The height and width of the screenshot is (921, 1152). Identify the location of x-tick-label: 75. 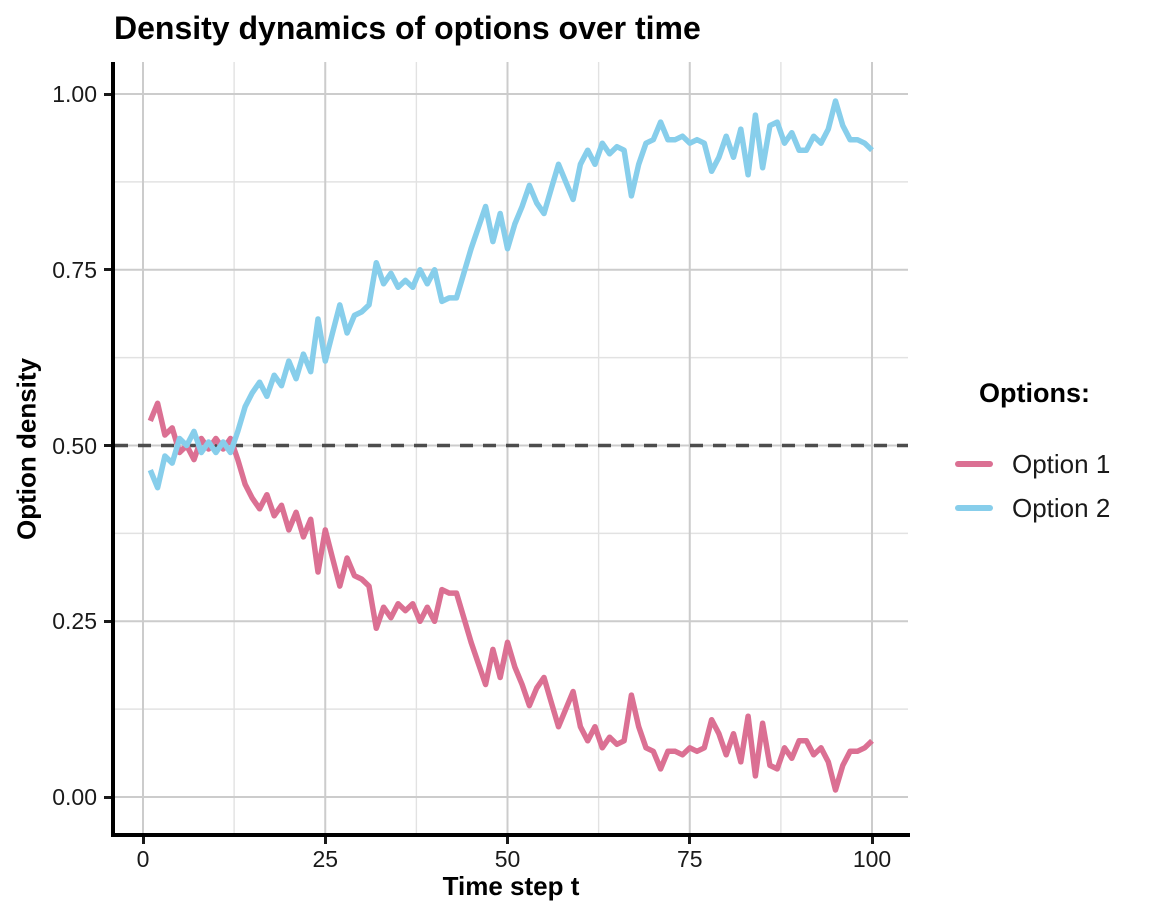
(689, 859).